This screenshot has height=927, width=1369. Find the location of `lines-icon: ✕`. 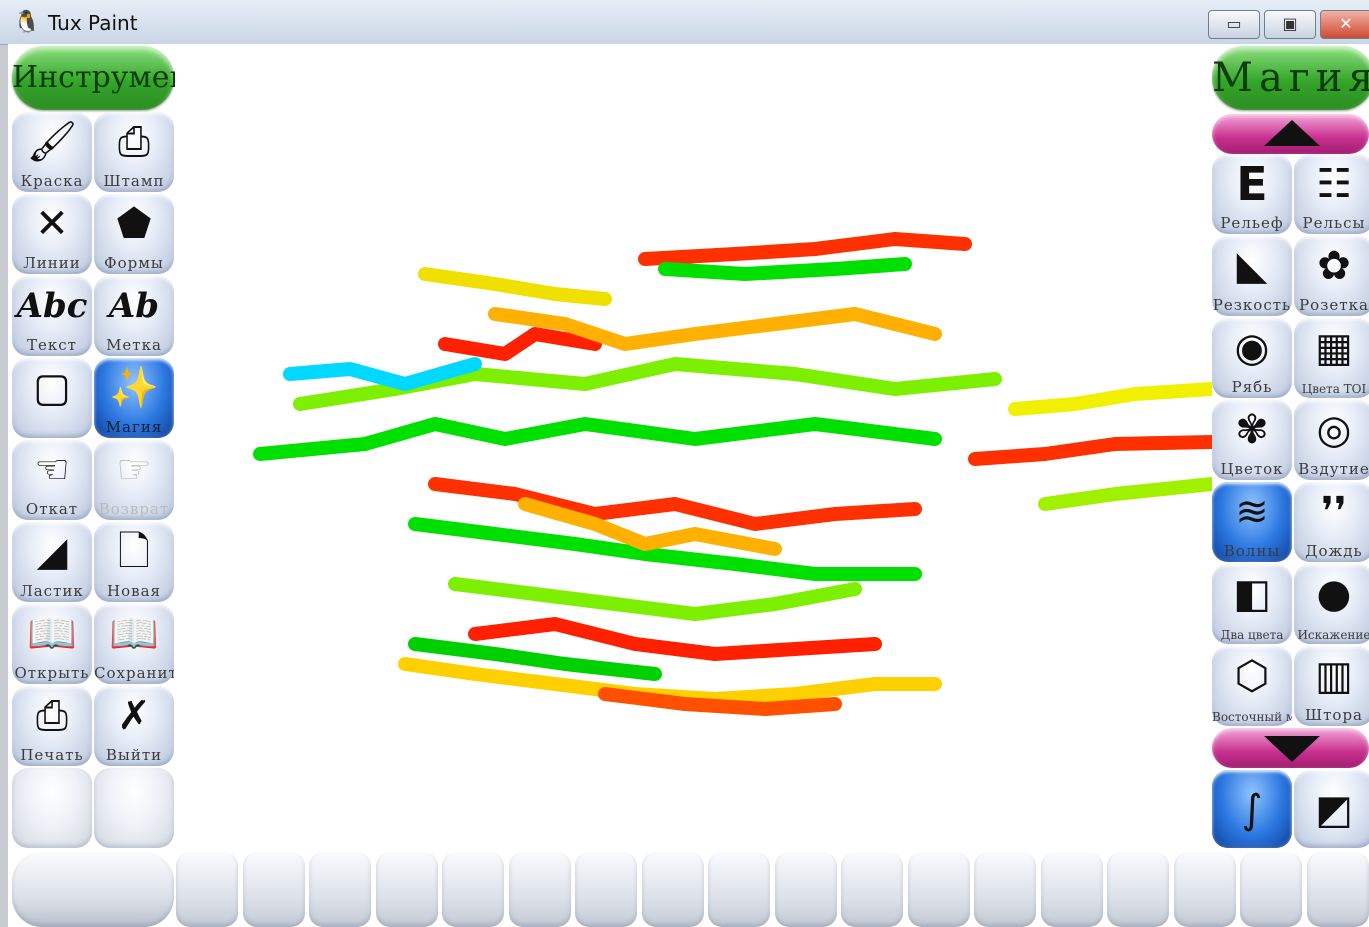

lines-icon: ✕ is located at coordinates (52, 224).